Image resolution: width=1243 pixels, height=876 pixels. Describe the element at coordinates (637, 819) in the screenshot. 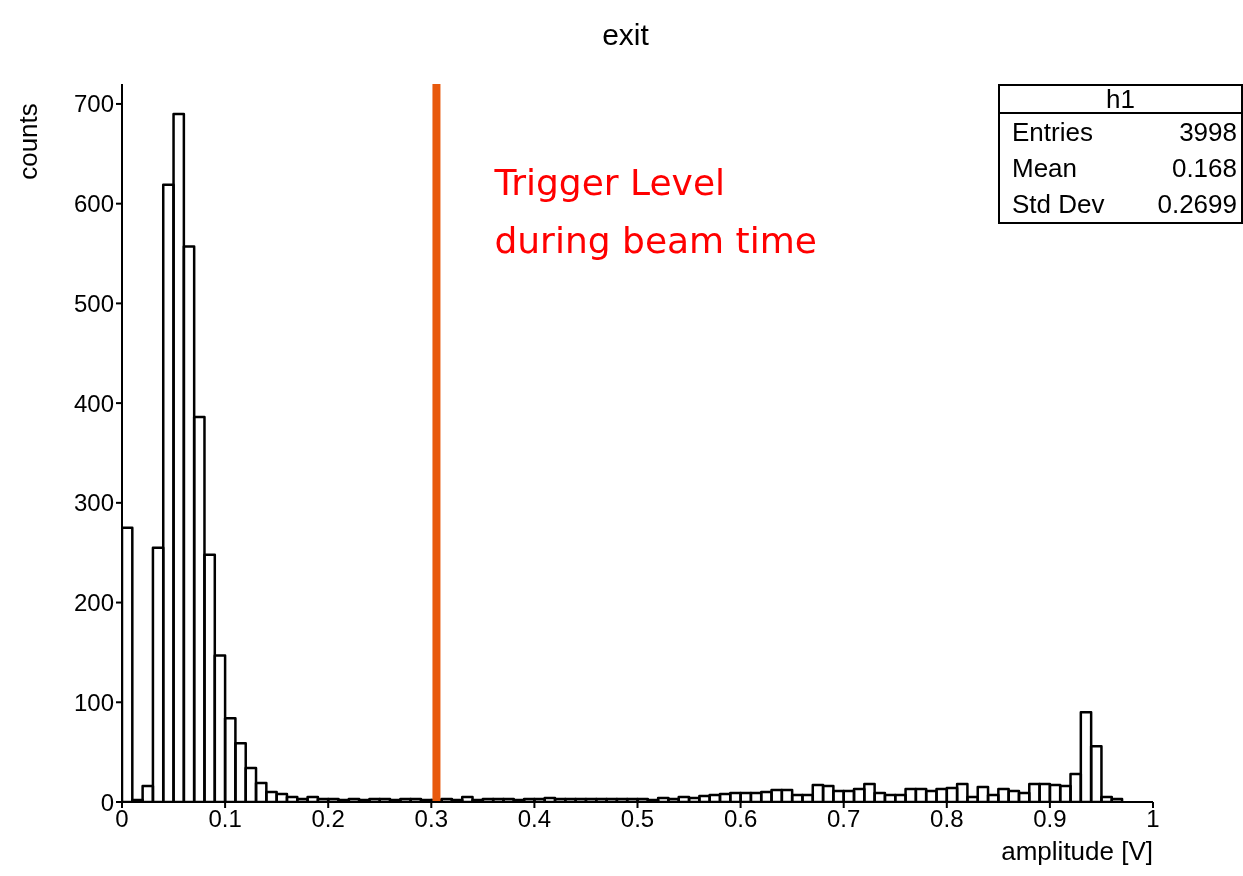

I see `x-tick-label: 0.5` at that location.